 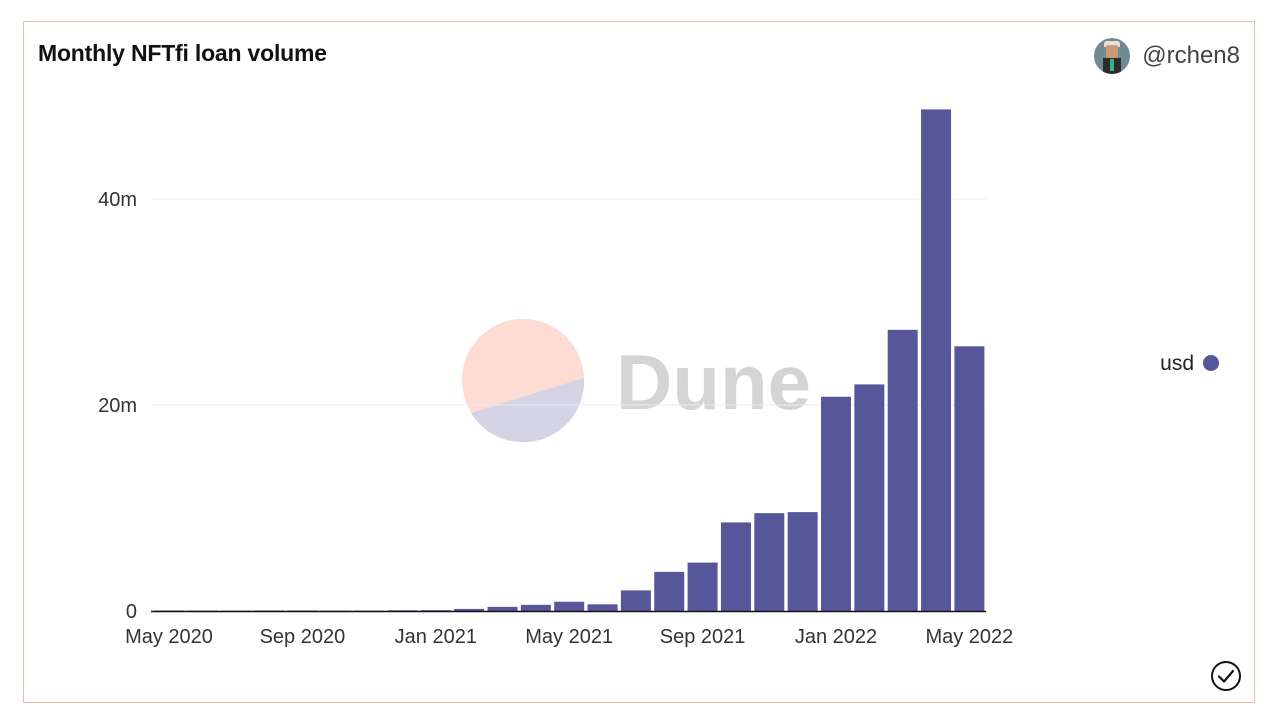 I want to click on x-tick-label: May 2021, so click(x=569, y=637).